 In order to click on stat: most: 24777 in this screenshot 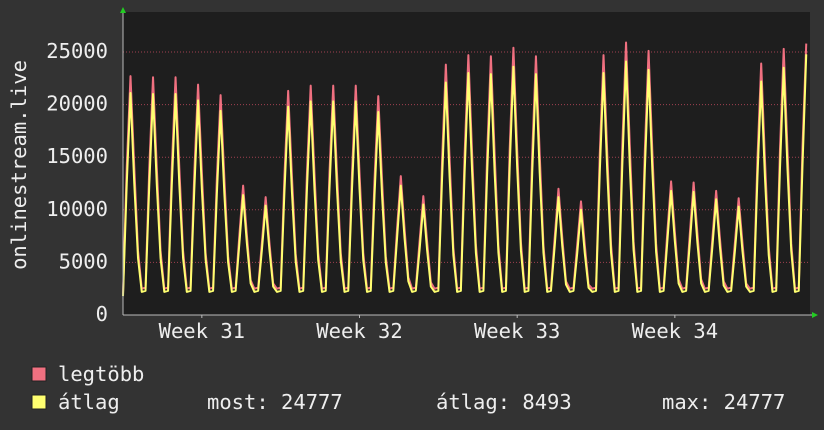, I will do `click(275, 402)`.